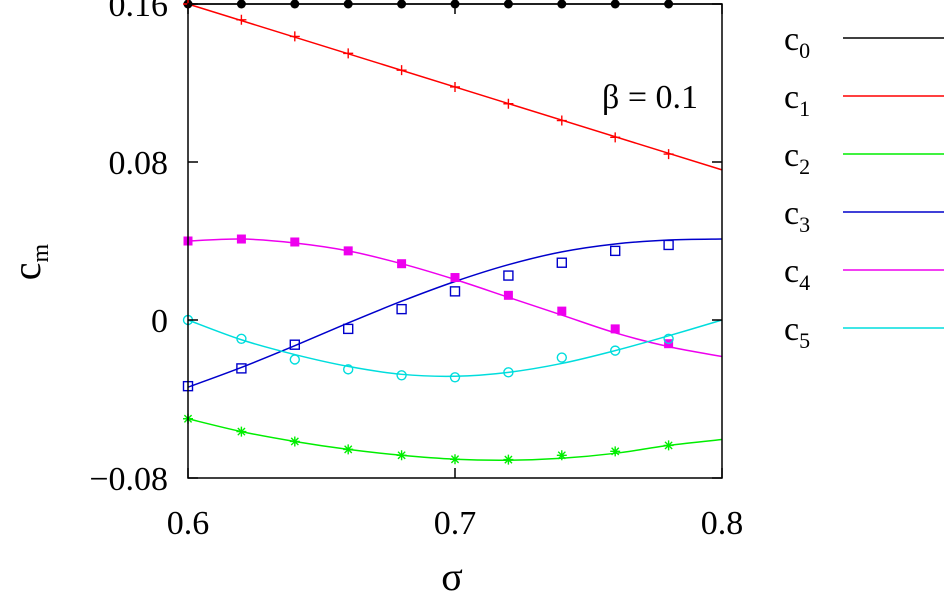 This screenshot has height=593, width=947. Describe the element at coordinates (722, 523) in the screenshot. I see `x-tick-label-2: 0.8` at that location.